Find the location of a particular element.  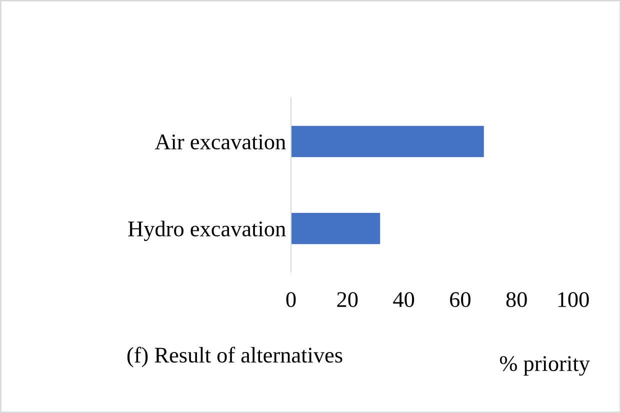

x-tick-label: 60 is located at coordinates (460, 300).